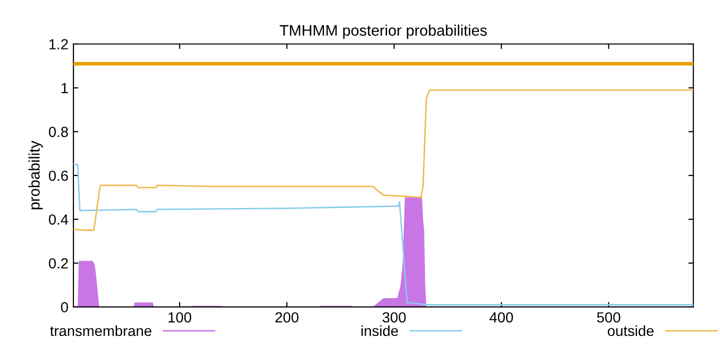 The width and height of the screenshot is (720, 352). What do you see at coordinates (101, 330) in the screenshot?
I see `legend-label: transmembrane` at bounding box center [101, 330].